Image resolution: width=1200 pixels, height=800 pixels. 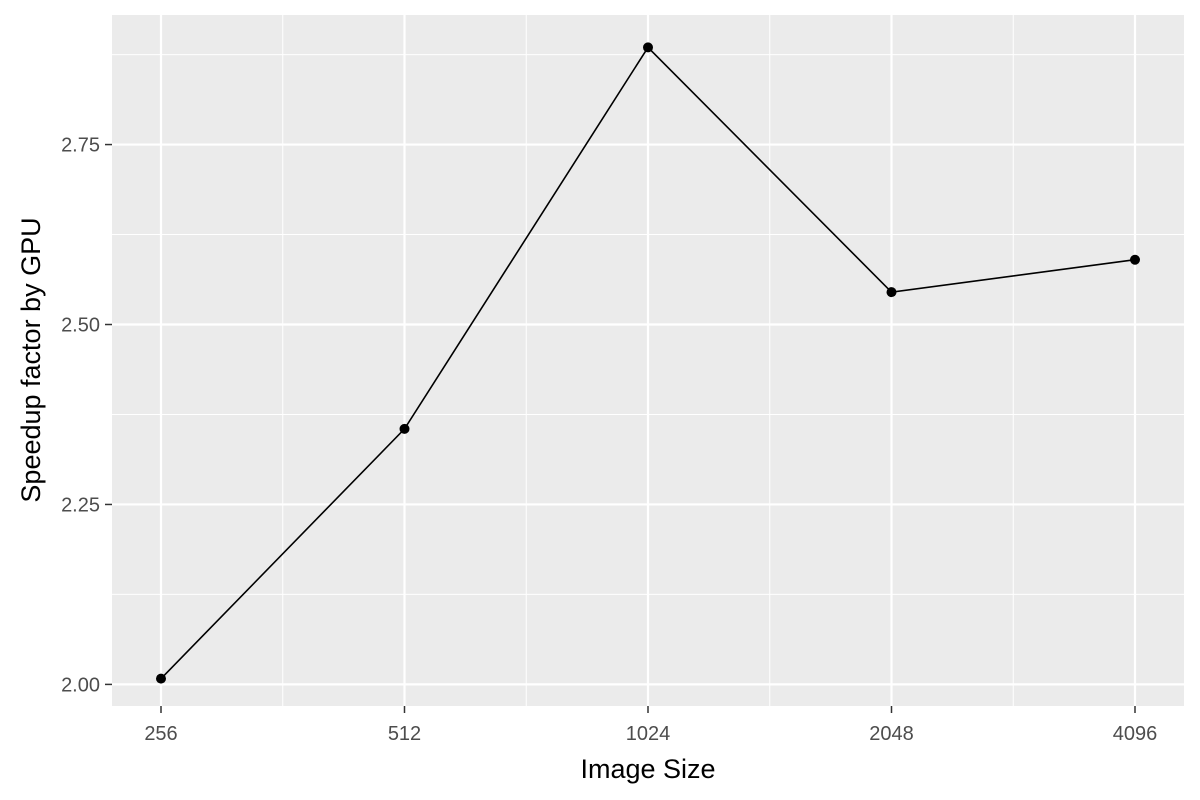 What do you see at coordinates (31, 359) in the screenshot?
I see `y-axis-title: Speedup factor by GPU` at bounding box center [31, 359].